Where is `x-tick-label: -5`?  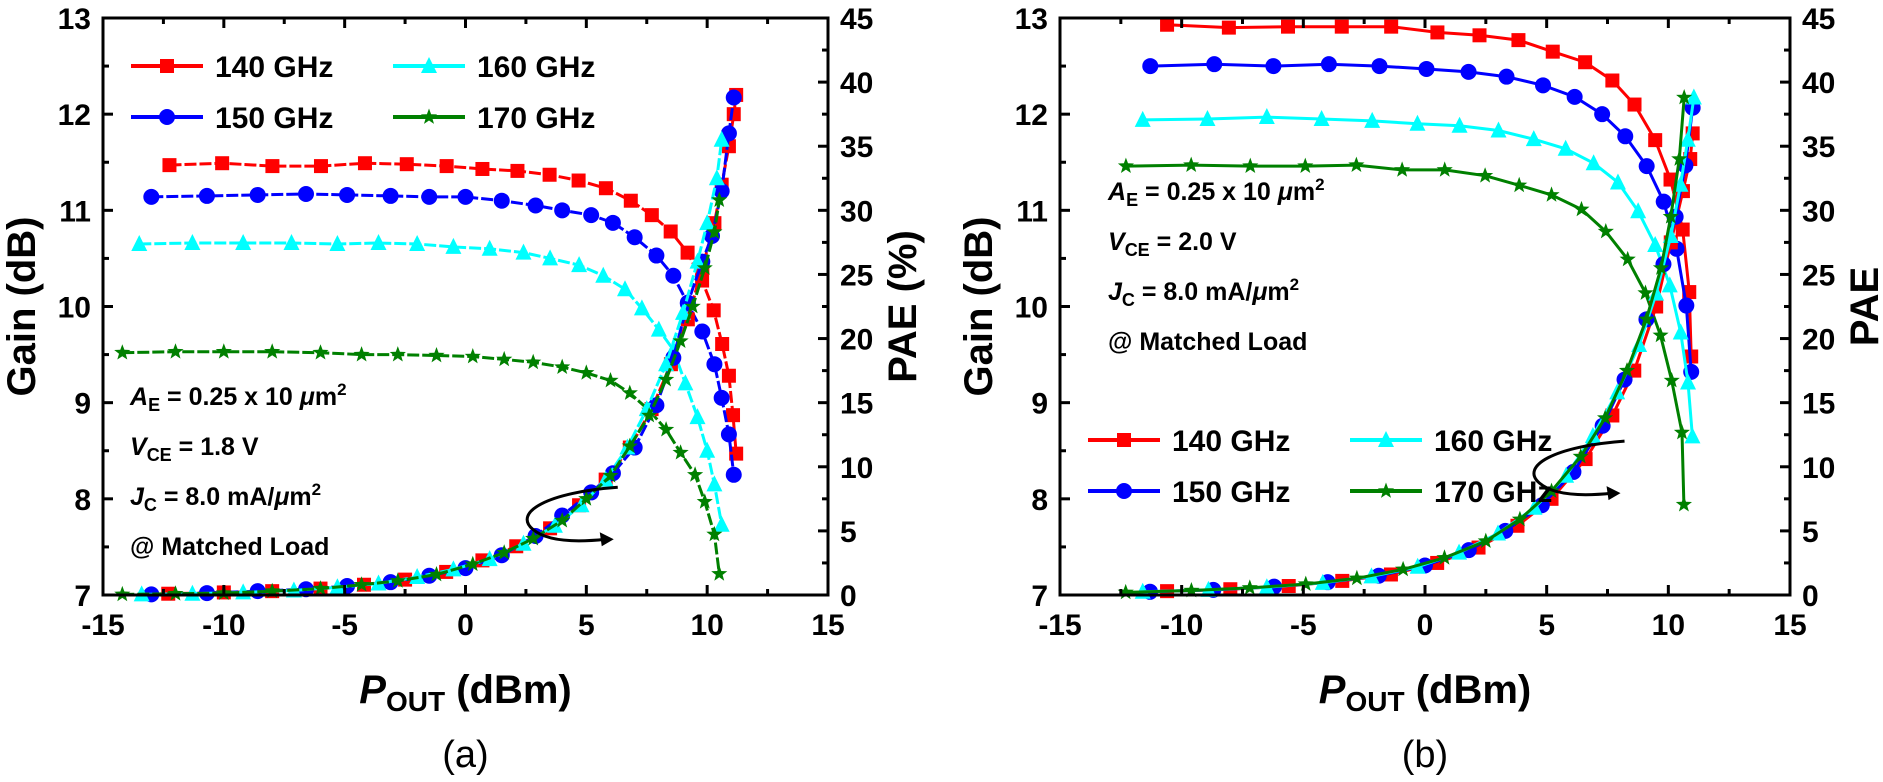 x-tick-label: -5 is located at coordinates (344, 625).